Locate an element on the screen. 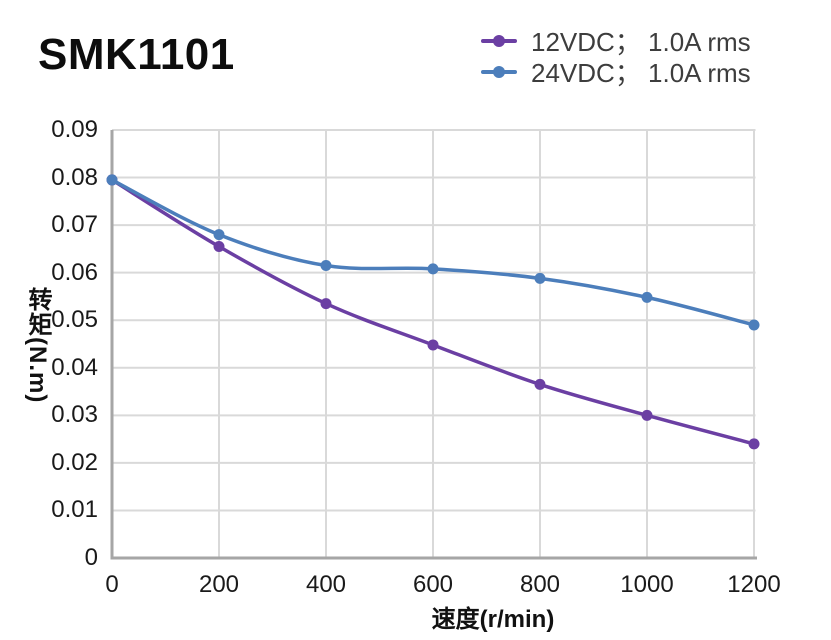  y-tick-label: 0.01 is located at coordinates (74, 510).